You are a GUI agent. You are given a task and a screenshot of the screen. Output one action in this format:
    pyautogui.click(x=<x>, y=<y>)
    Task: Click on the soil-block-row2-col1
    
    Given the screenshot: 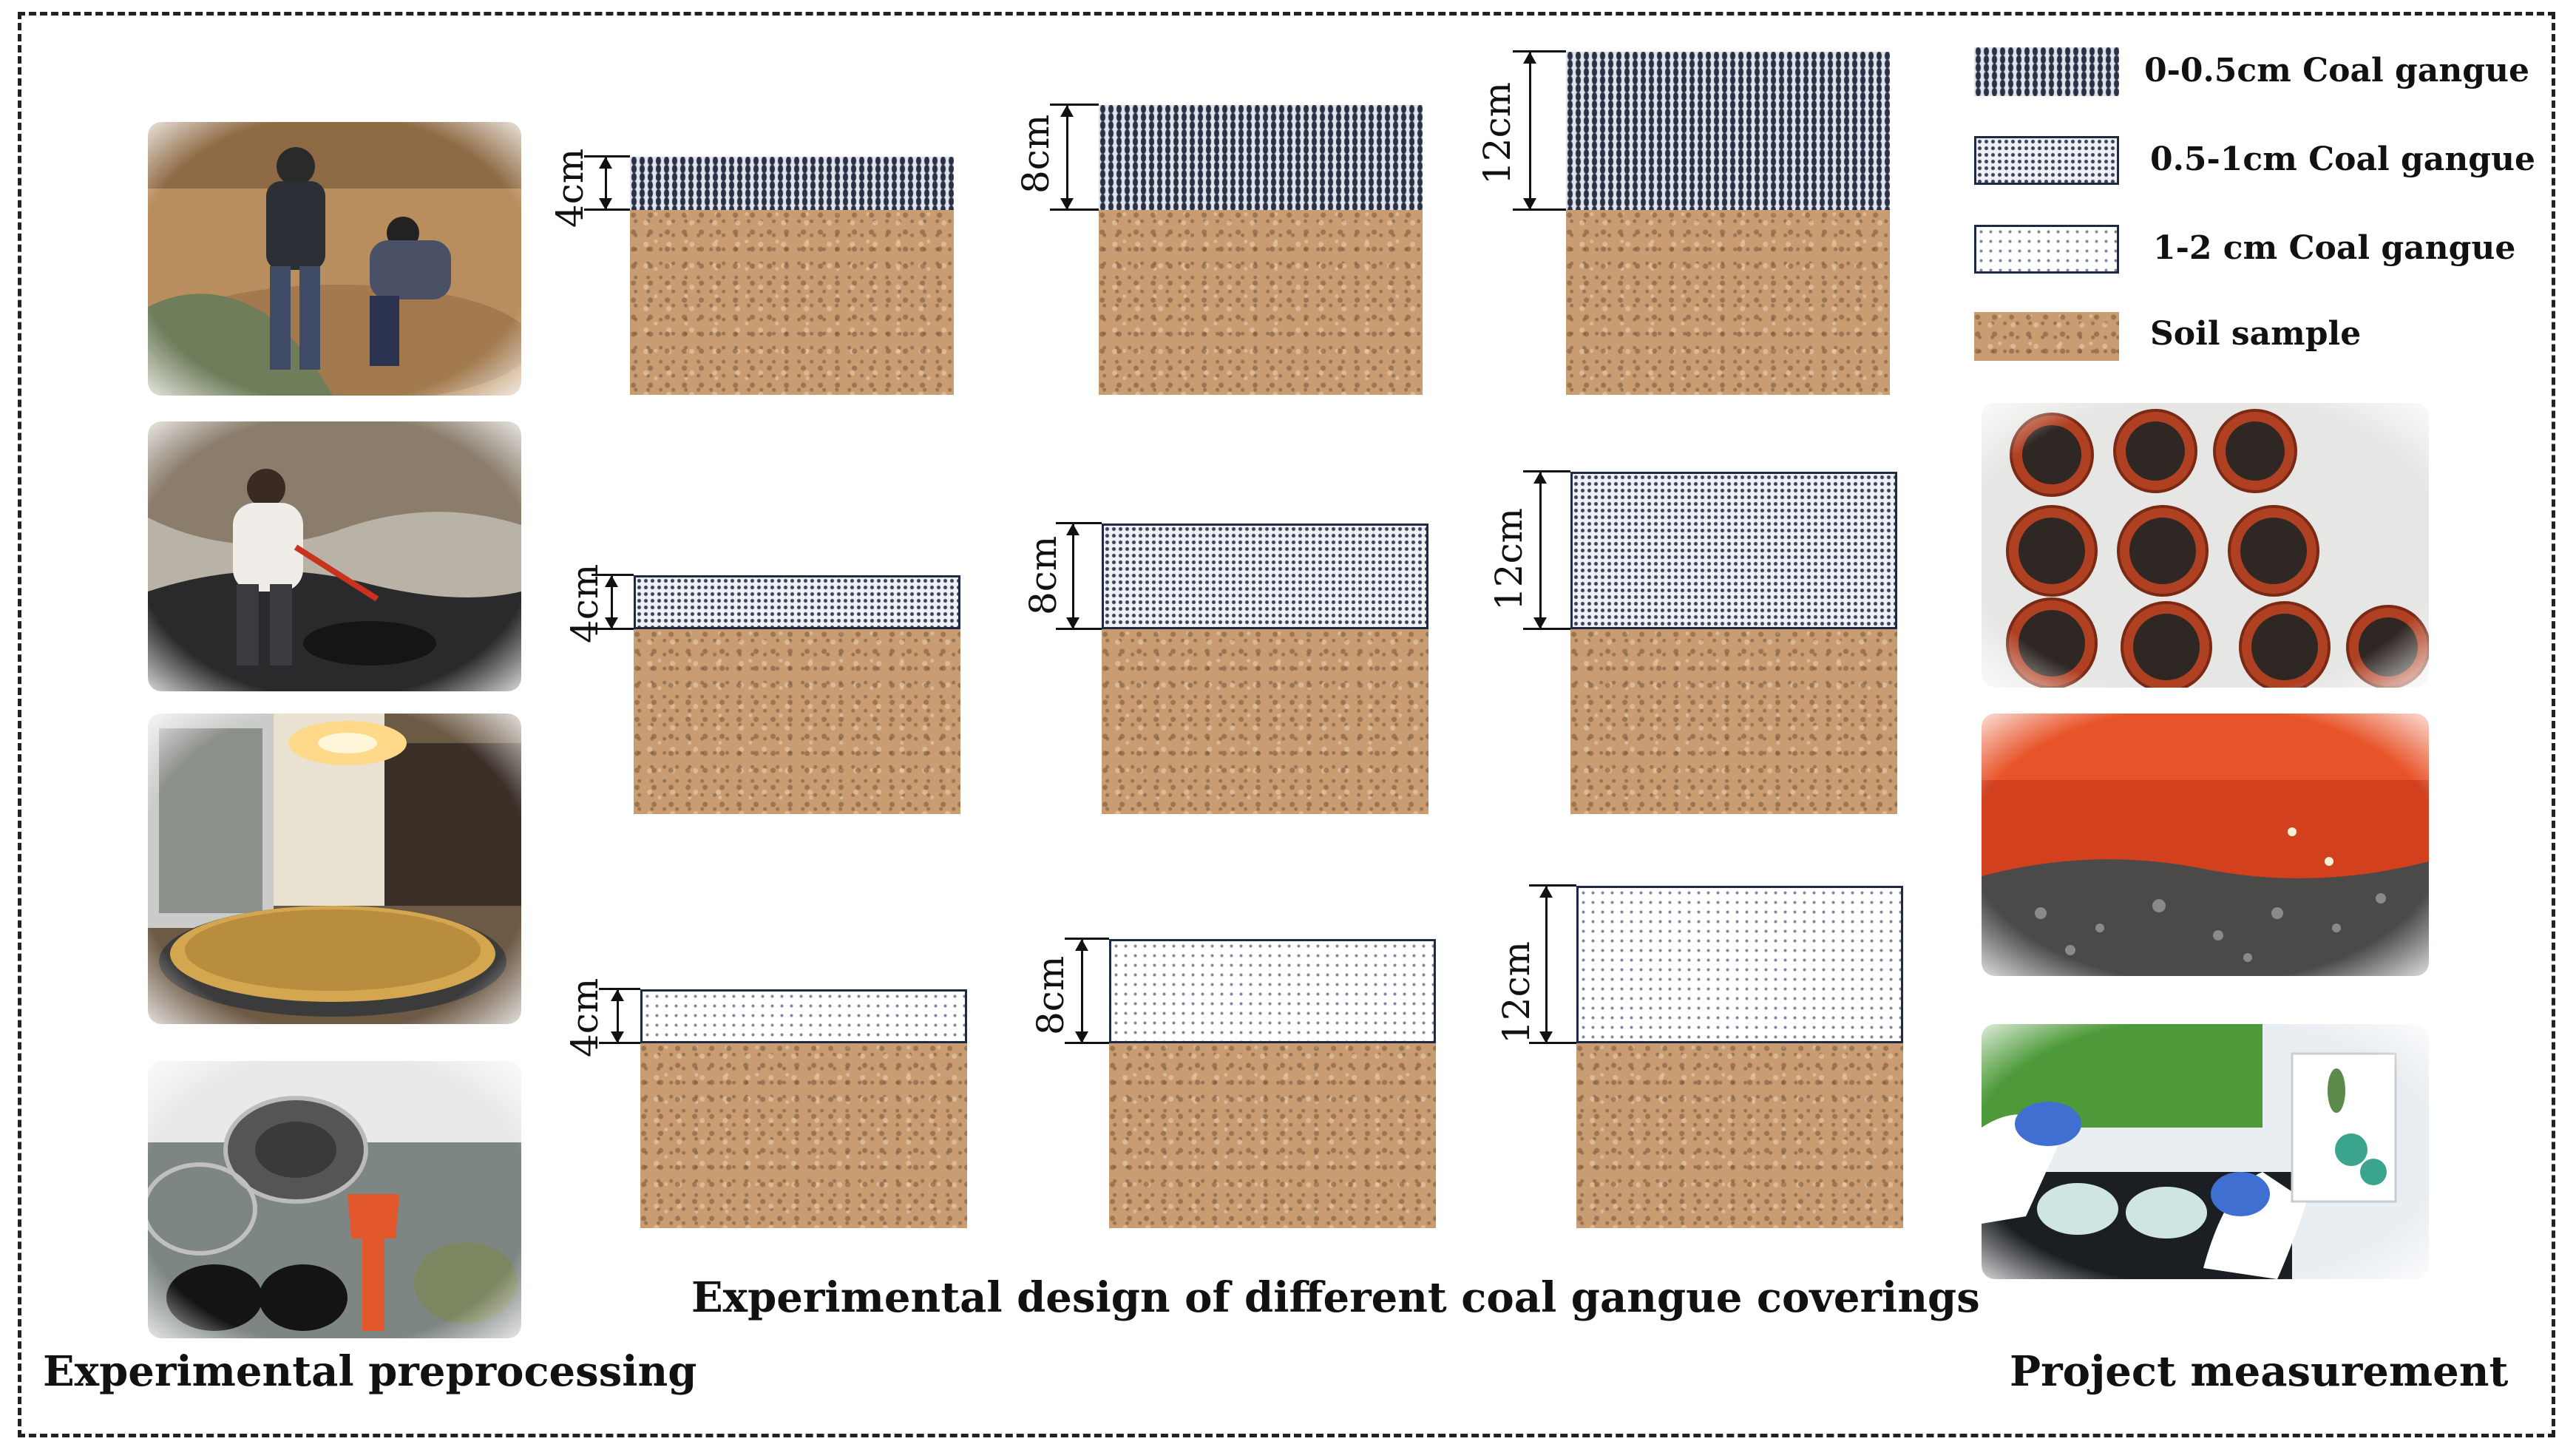 What is the action you would take?
    pyautogui.click(x=797, y=721)
    